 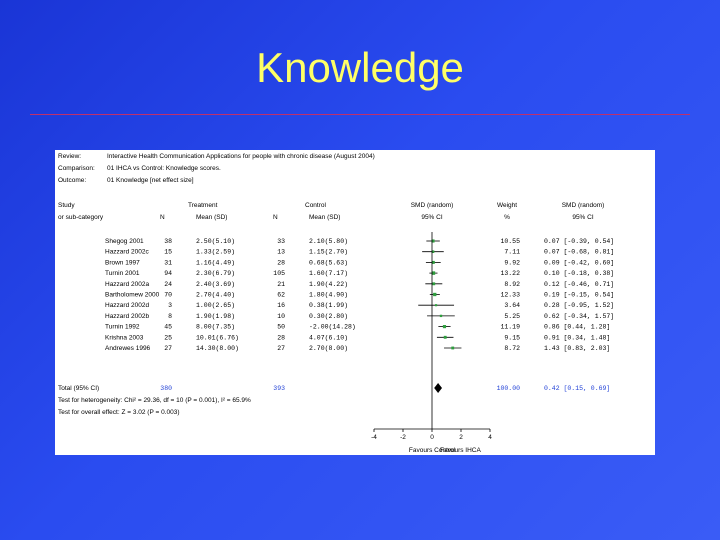 I want to click on col-ci-value: 95% CI, so click(x=583, y=217).